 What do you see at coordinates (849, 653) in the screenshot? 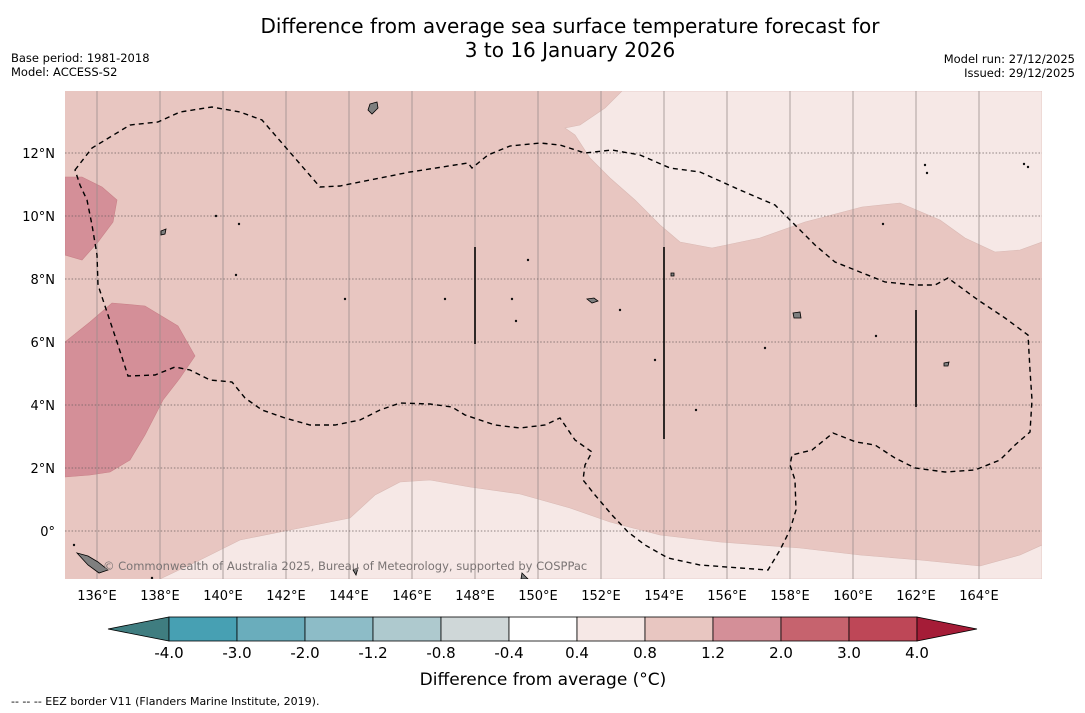
I see `colorbar-tick-label: 3.0` at bounding box center [849, 653].